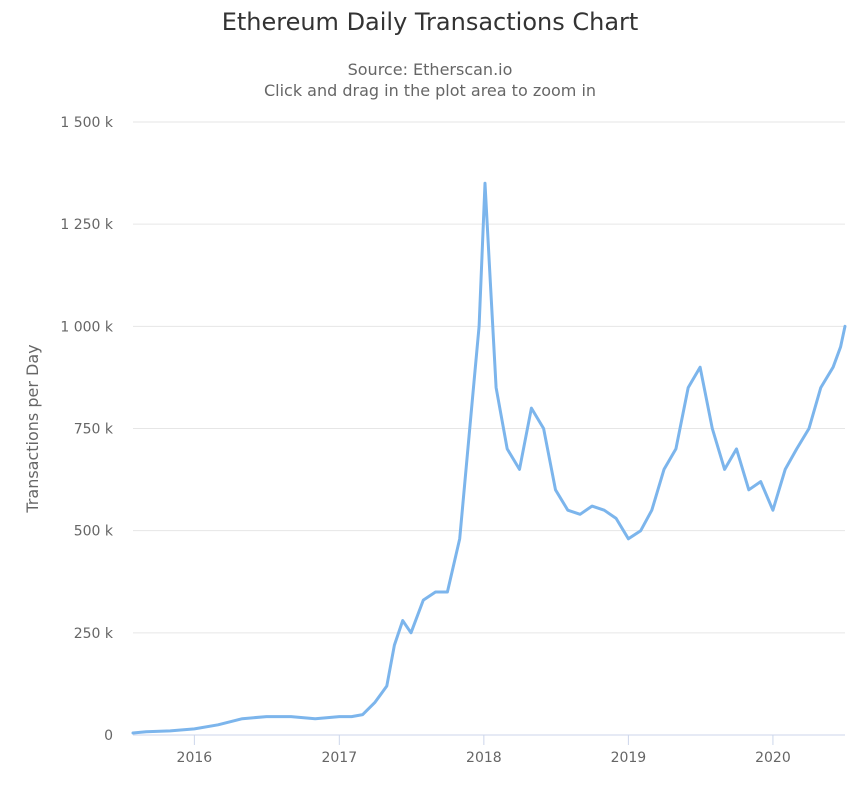 This screenshot has height=788, width=860. Describe the element at coordinates (94, 532) in the screenshot. I see `y-tick-label: 500 k` at that location.